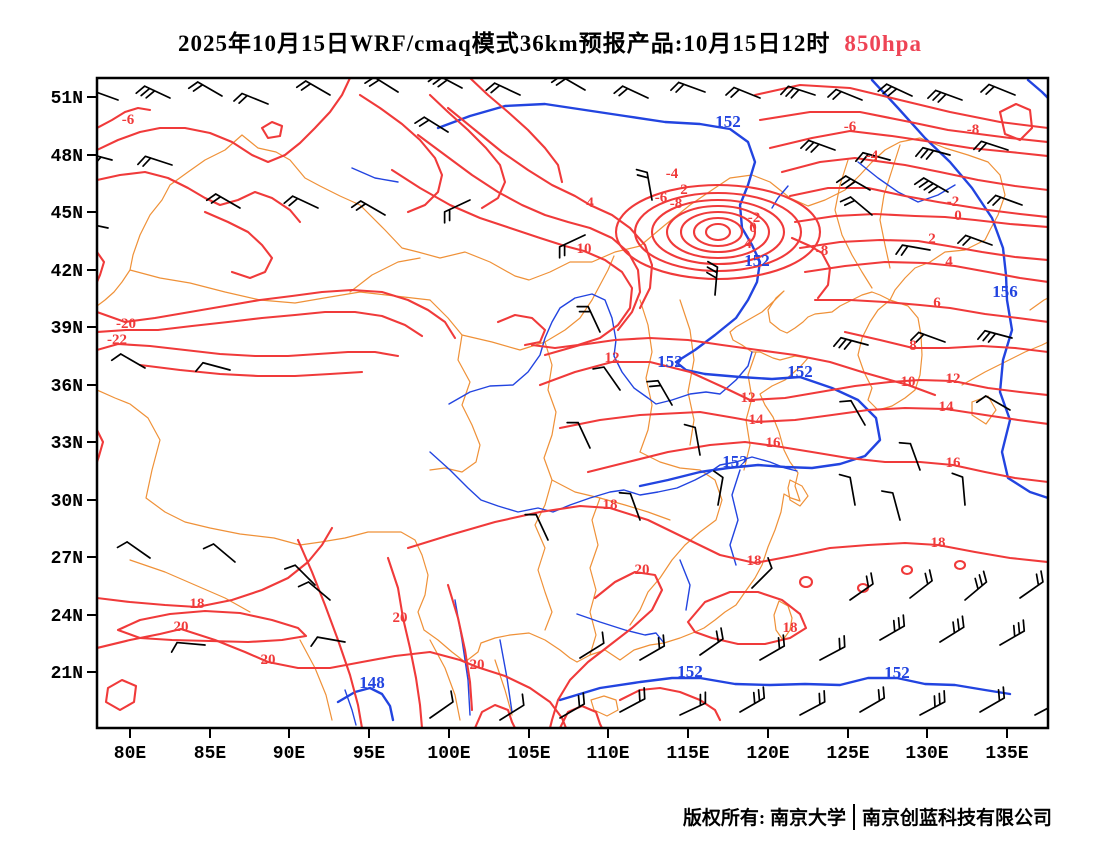 This screenshot has height=850, width=1100. What do you see at coordinates (210, 754) in the screenshot?
I see `lon-tick-label: 85E` at bounding box center [210, 754].